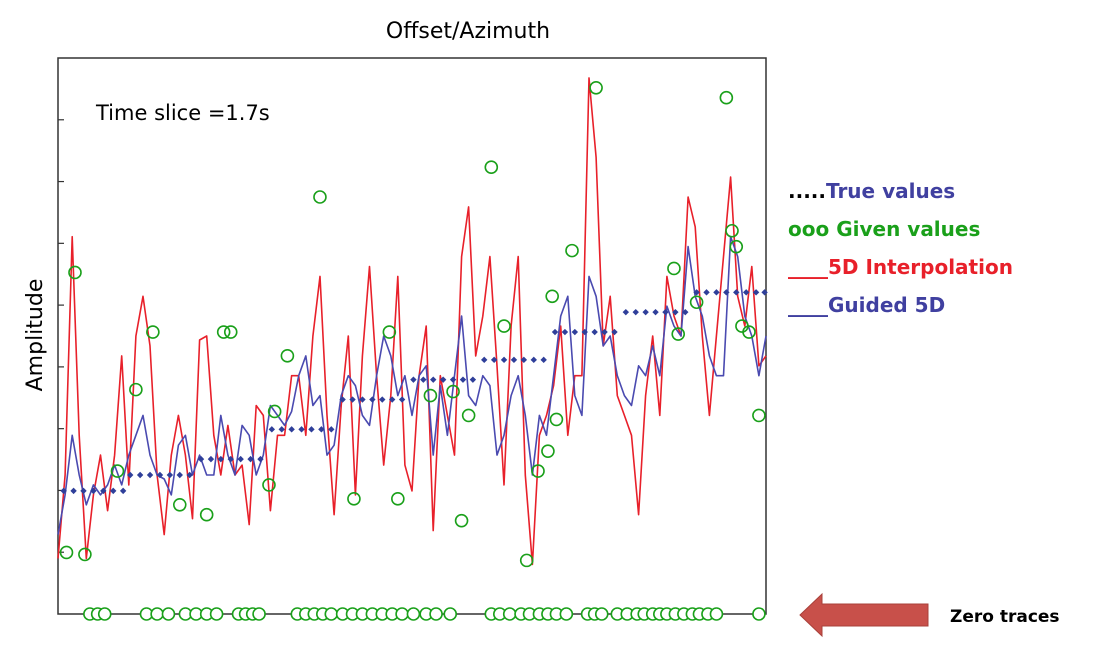 The width and height of the screenshot is (1100, 660). I want to click on legend-interp-label: 5D Interpolation, so click(920, 267).